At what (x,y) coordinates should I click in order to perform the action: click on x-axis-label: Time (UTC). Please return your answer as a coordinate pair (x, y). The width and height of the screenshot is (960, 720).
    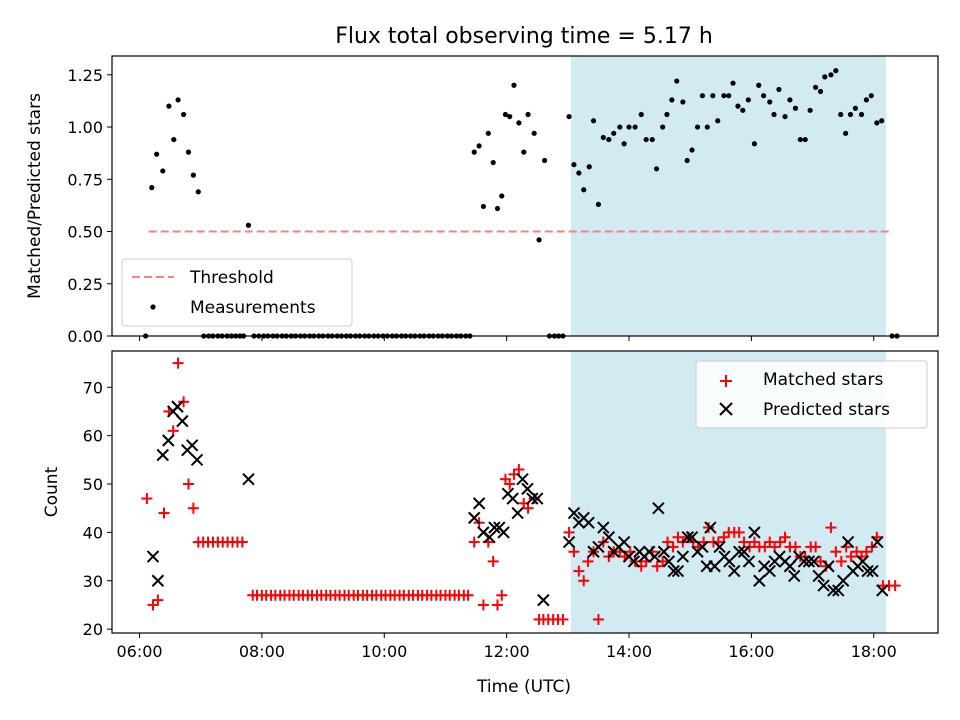
    Looking at the image, I should click on (523, 687).